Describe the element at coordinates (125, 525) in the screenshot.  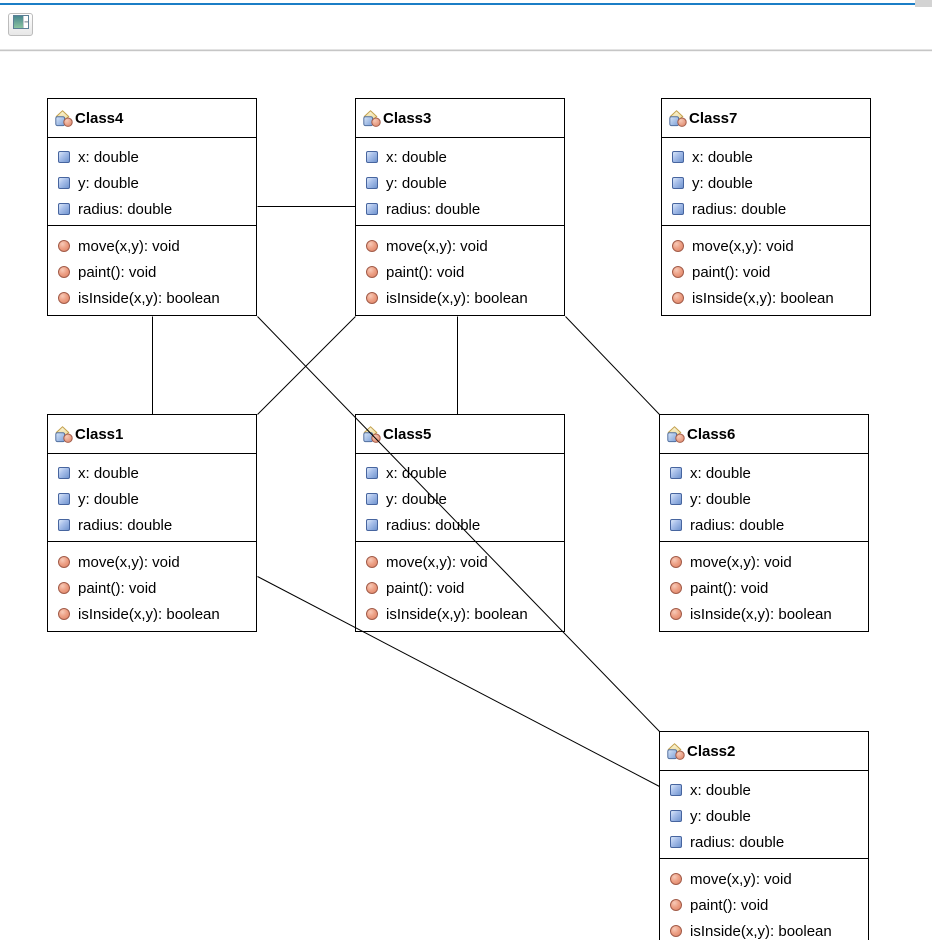
I see `member-label: radius: double` at that location.